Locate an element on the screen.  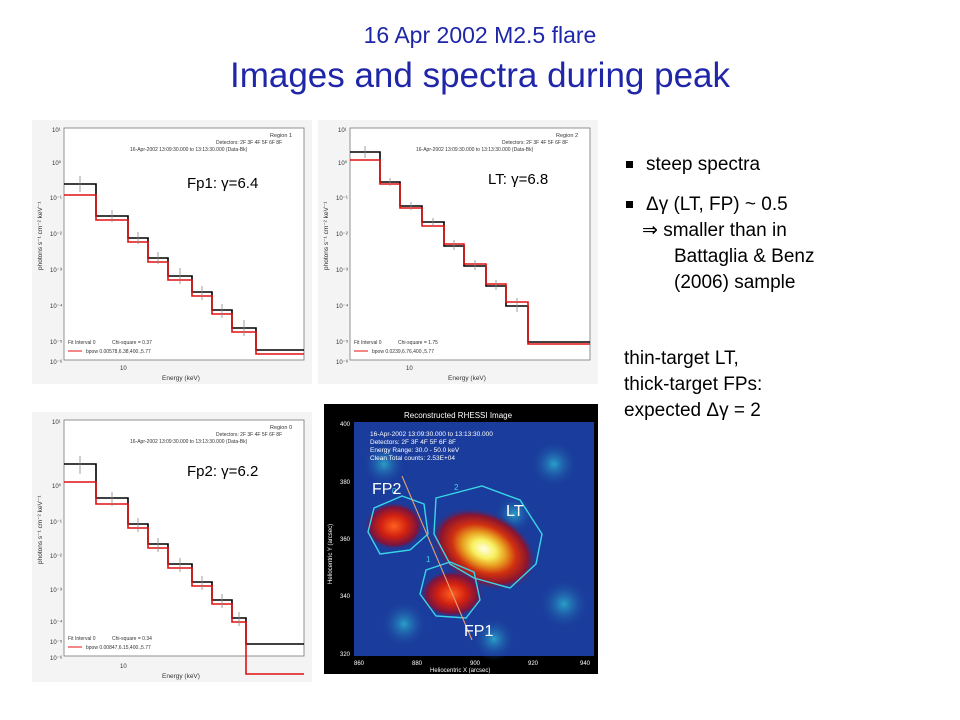
y-axis-label: Heliocentric Y (arcsec) is located at coordinates (331, 554).